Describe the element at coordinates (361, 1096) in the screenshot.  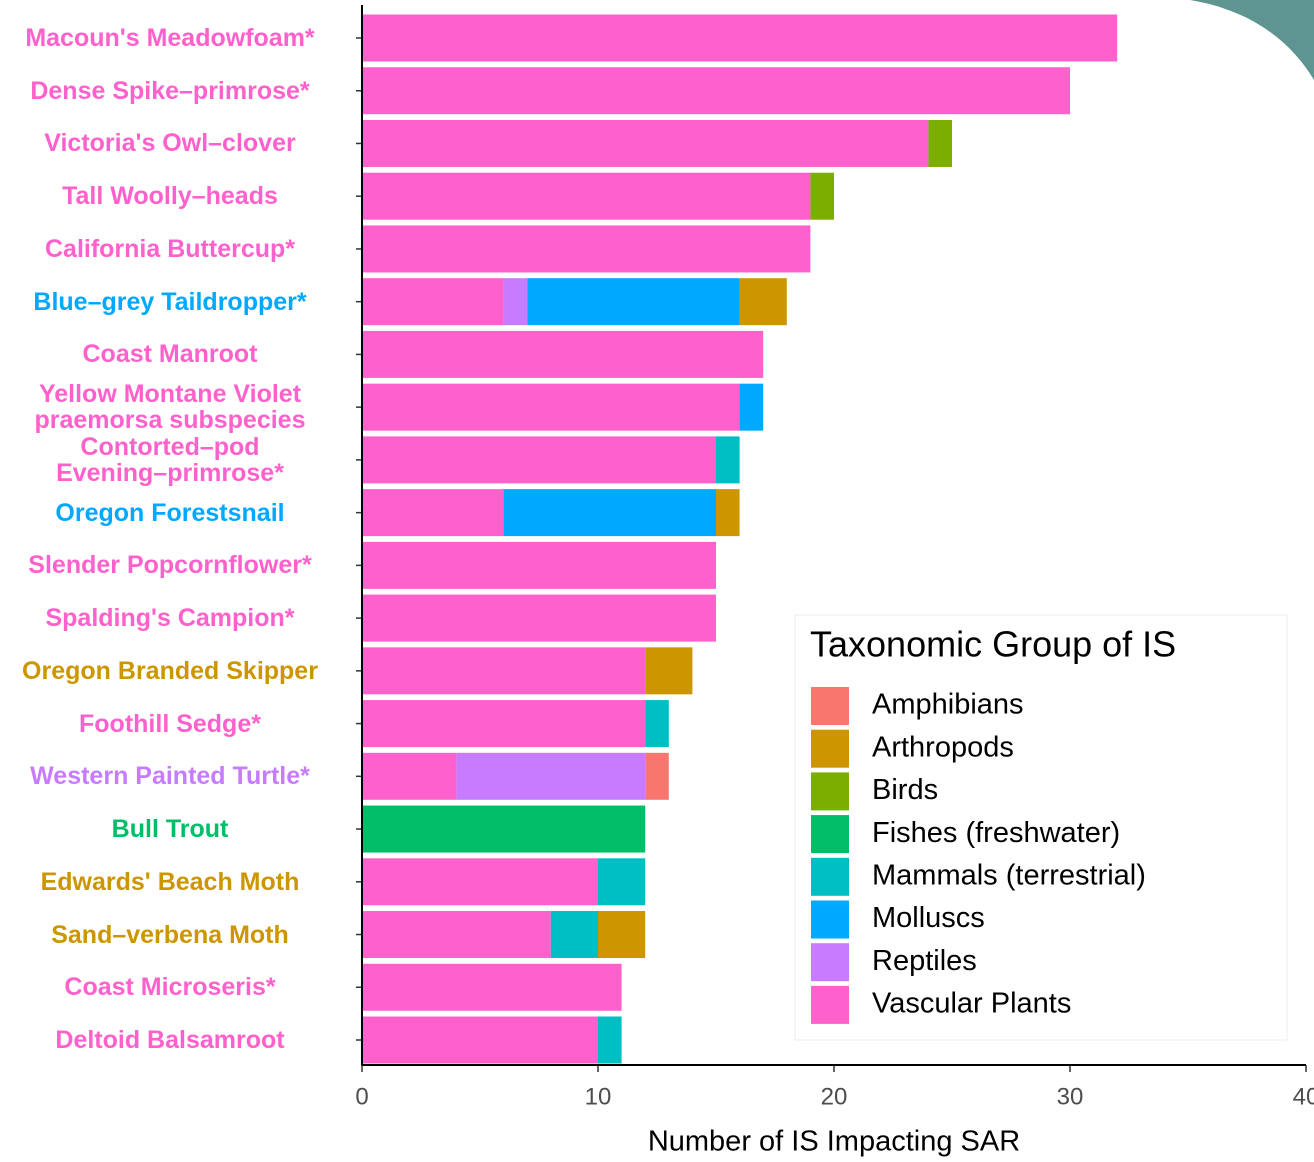
I see `x-tick-label: 0` at that location.